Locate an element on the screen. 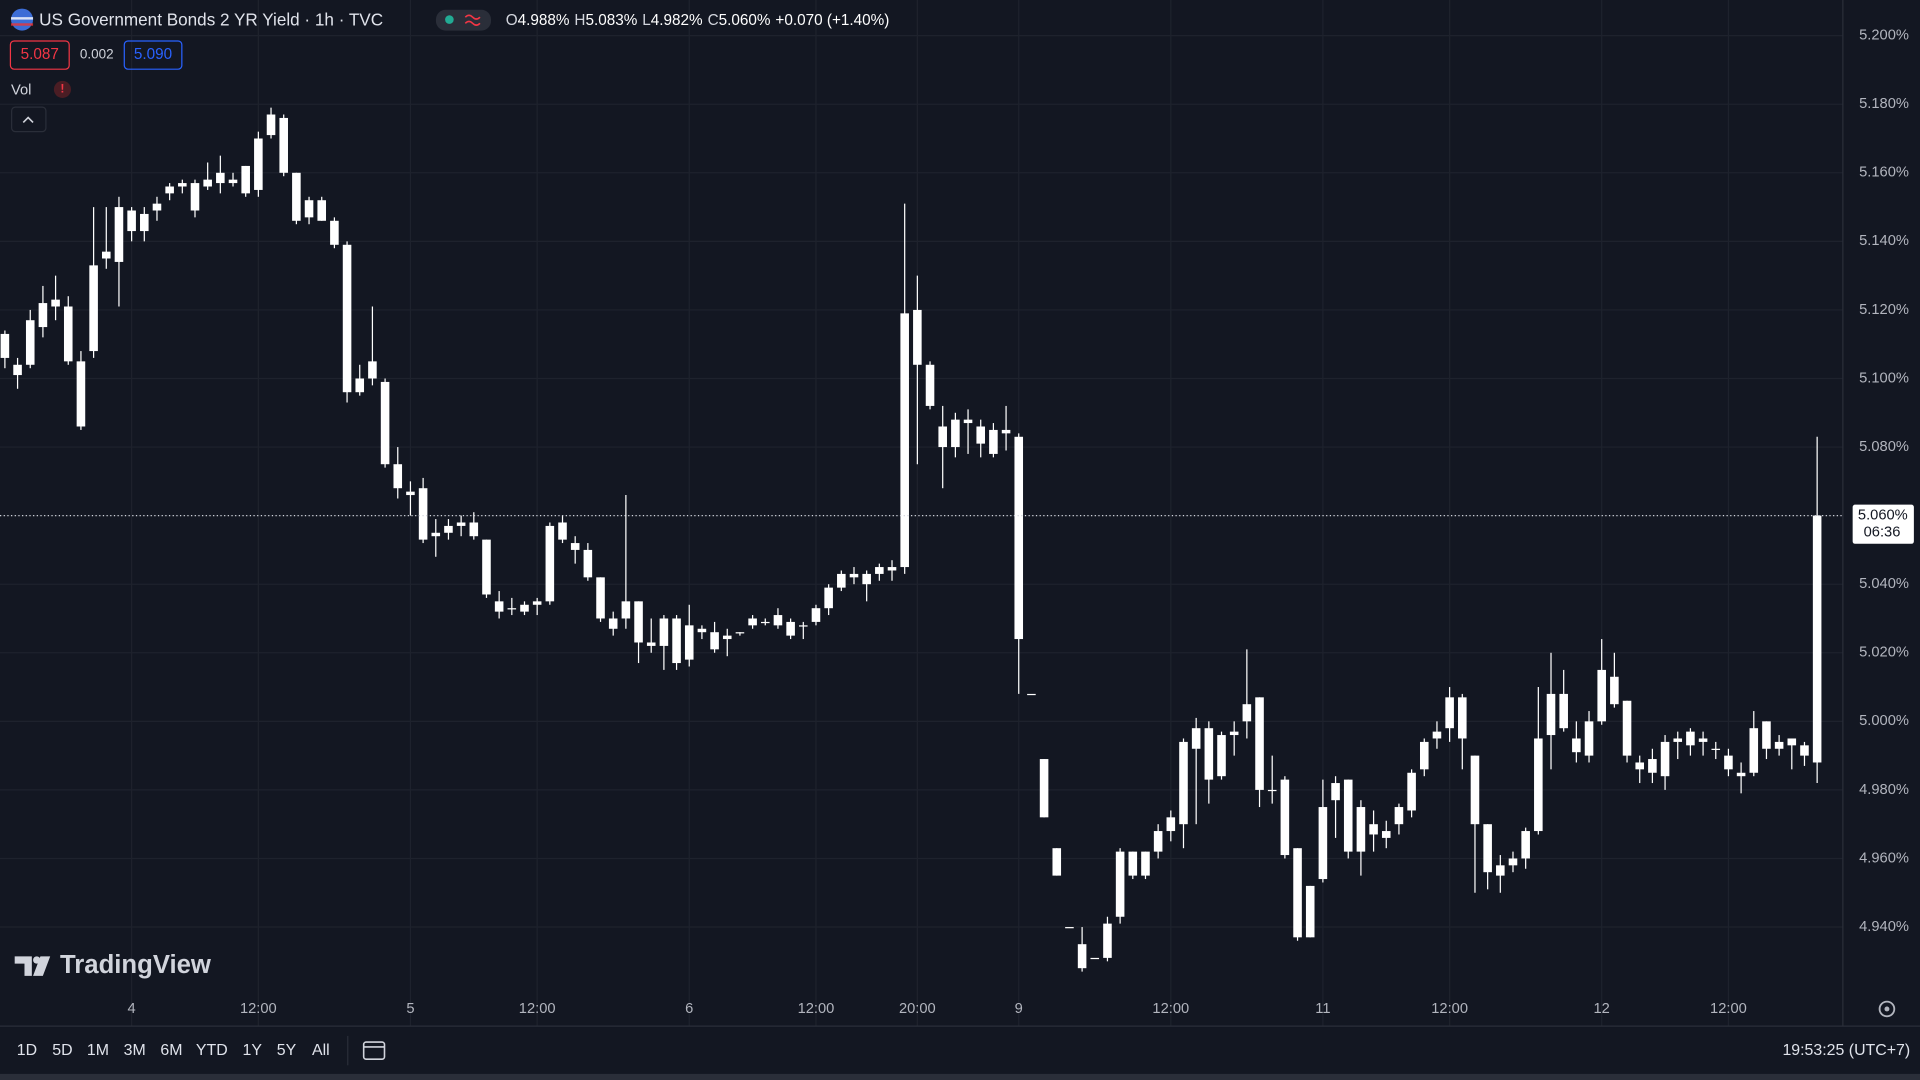 The width and height of the screenshot is (1920, 1080). ohlc-key: O is located at coordinates (512, 20).